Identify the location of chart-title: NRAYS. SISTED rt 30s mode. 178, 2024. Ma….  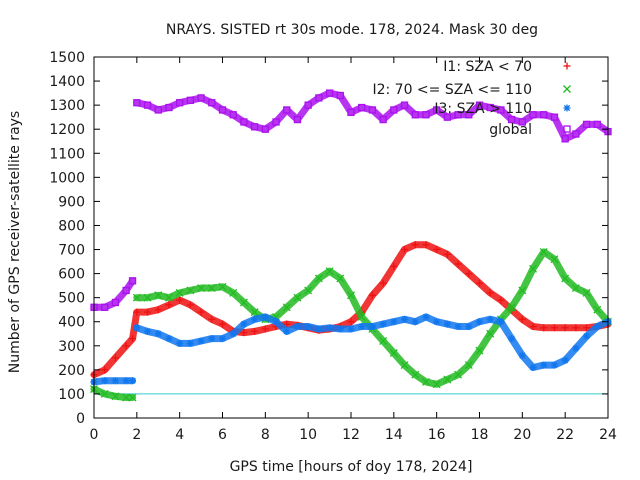
(352, 30).